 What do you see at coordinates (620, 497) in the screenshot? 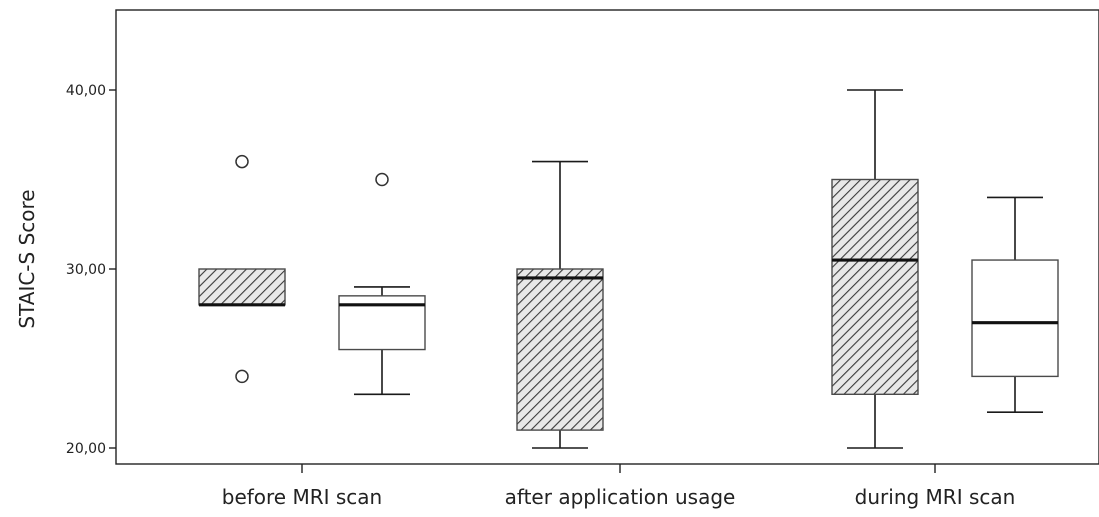
I see `x-tick-label: after application usage` at bounding box center [620, 497].